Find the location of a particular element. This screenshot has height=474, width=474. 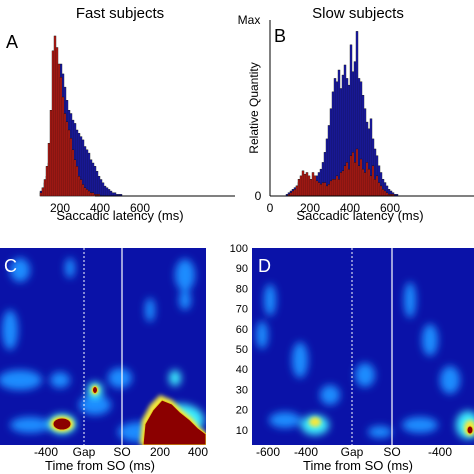

panel-d-y-tick-label: 80 is located at coordinates (242, 289).